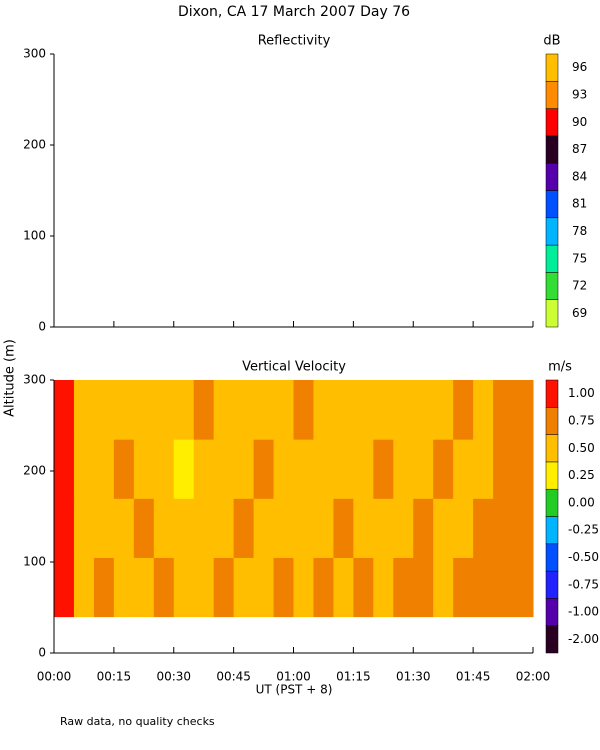  I want to click on x-tick-label: 02:00, so click(533, 677).